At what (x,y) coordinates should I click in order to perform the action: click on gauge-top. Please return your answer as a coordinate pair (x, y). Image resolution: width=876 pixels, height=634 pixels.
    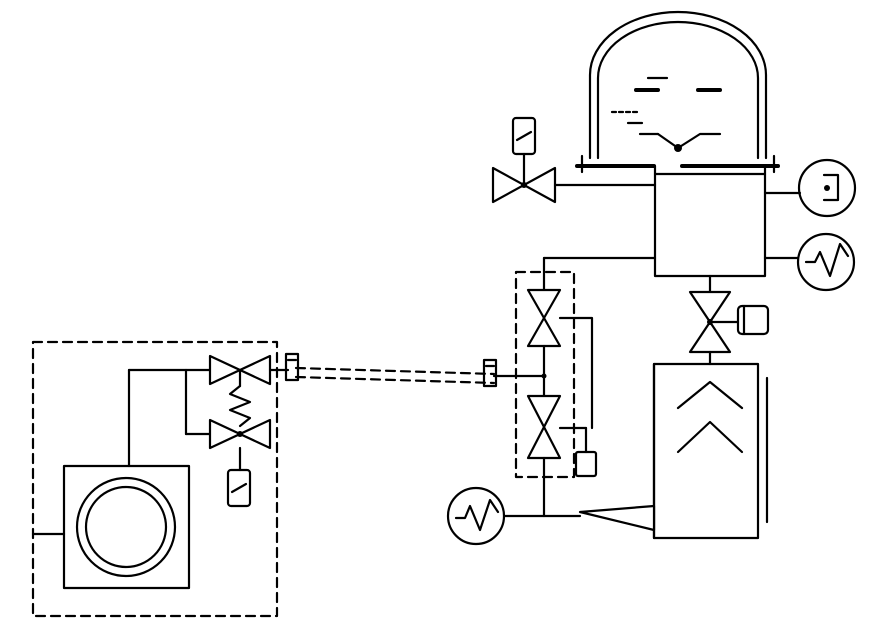
    Looking at the image, I should click on (810, 188).